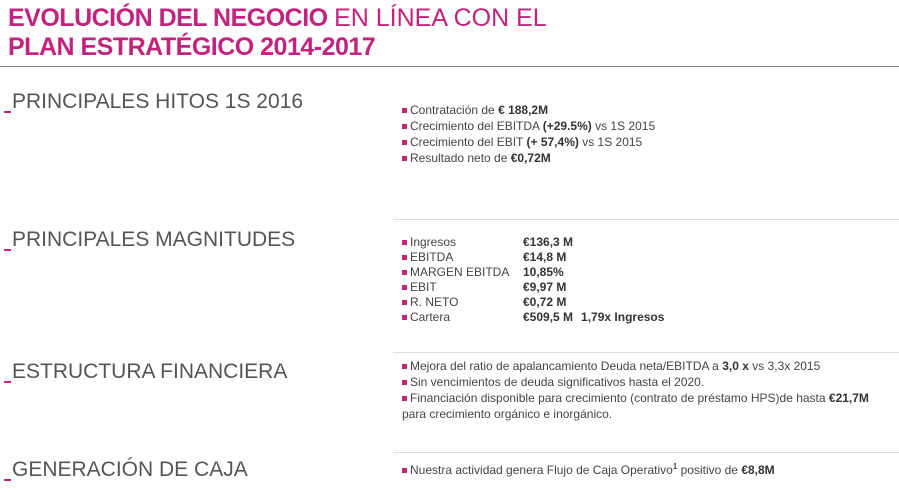  I want to click on title-light: EN LÍNEA CON EL, so click(440, 18).